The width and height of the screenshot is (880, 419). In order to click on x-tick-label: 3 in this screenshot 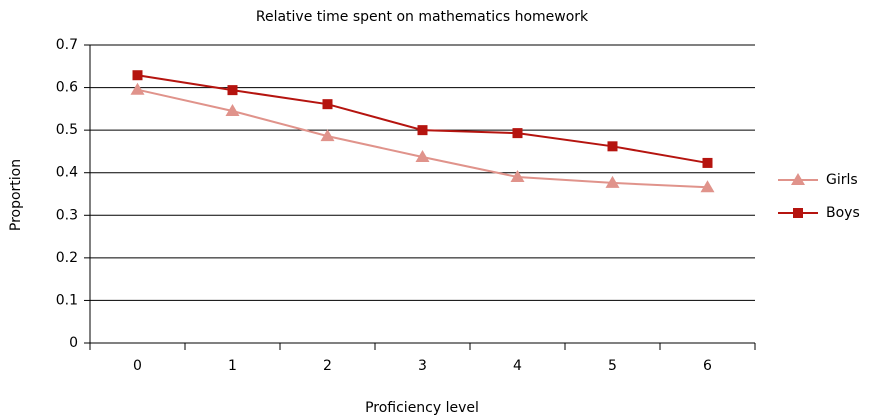, I will do `click(422, 366)`.